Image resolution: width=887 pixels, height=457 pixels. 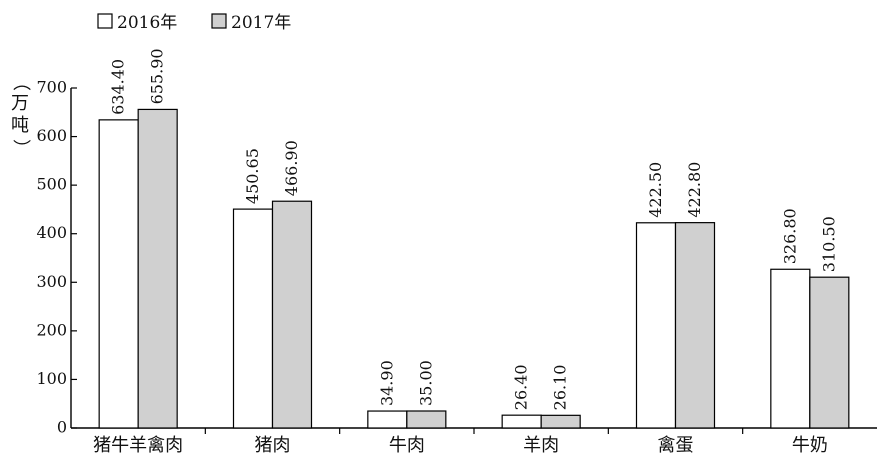 What do you see at coordinates (20, 125) in the screenshot?
I see `y-axis-title-char: 吨` at bounding box center [20, 125].